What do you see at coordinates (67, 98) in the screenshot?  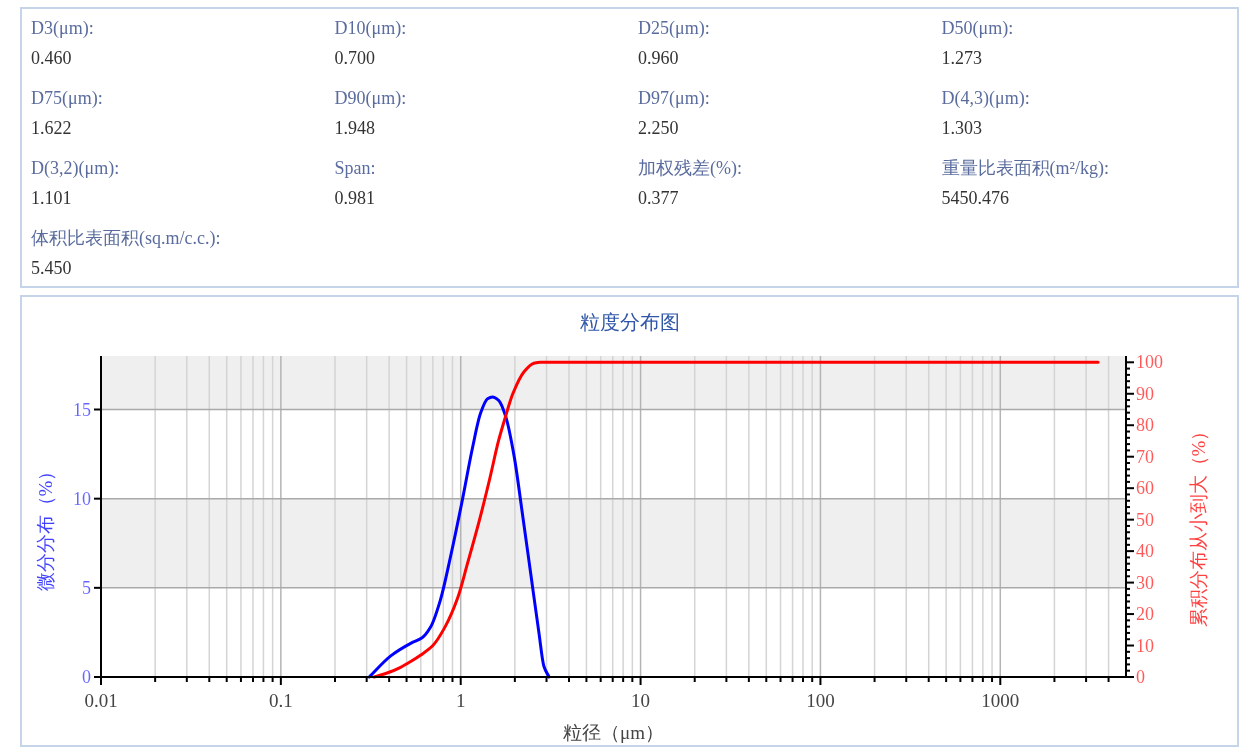 I see `label: D75(μm):` at bounding box center [67, 98].